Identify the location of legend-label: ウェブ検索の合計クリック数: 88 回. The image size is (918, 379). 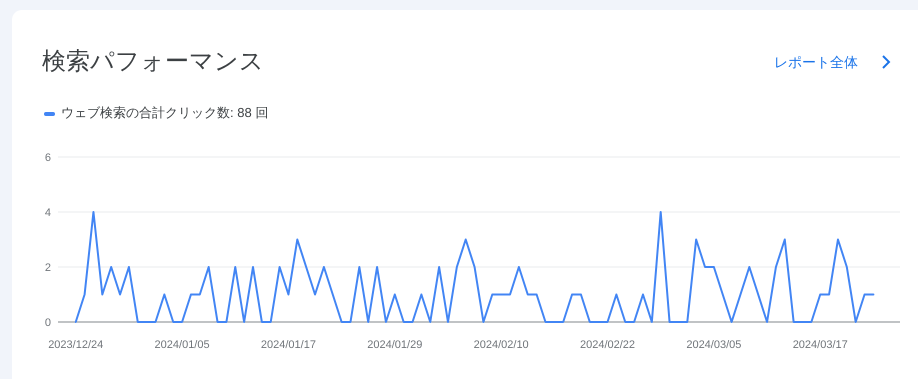
(164, 112).